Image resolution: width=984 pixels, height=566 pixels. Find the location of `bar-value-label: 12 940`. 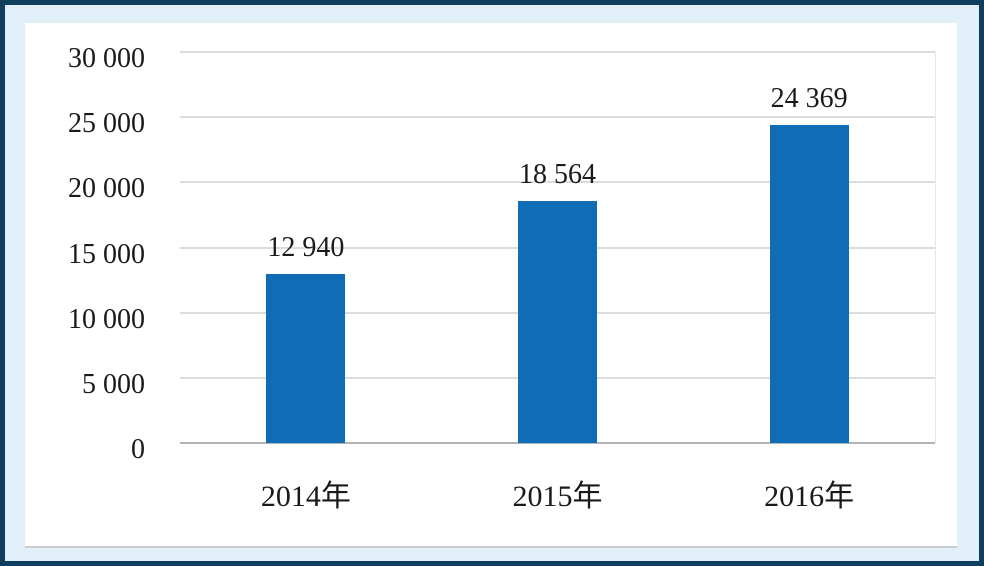

bar-value-label: 12 940 is located at coordinates (306, 248).